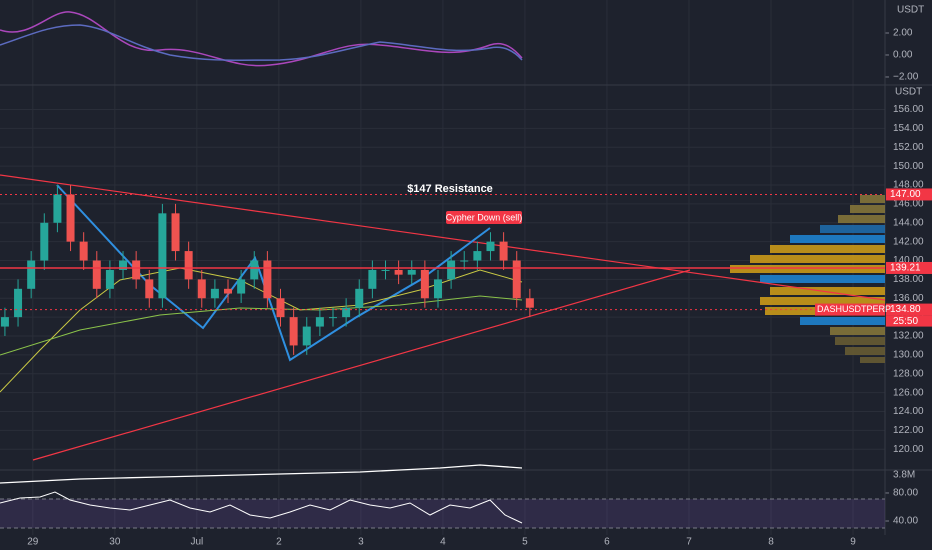 The width and height of the screenshot is (932, 550). I want to click on annotation: Cypher Down (sell), so click(484, 217).